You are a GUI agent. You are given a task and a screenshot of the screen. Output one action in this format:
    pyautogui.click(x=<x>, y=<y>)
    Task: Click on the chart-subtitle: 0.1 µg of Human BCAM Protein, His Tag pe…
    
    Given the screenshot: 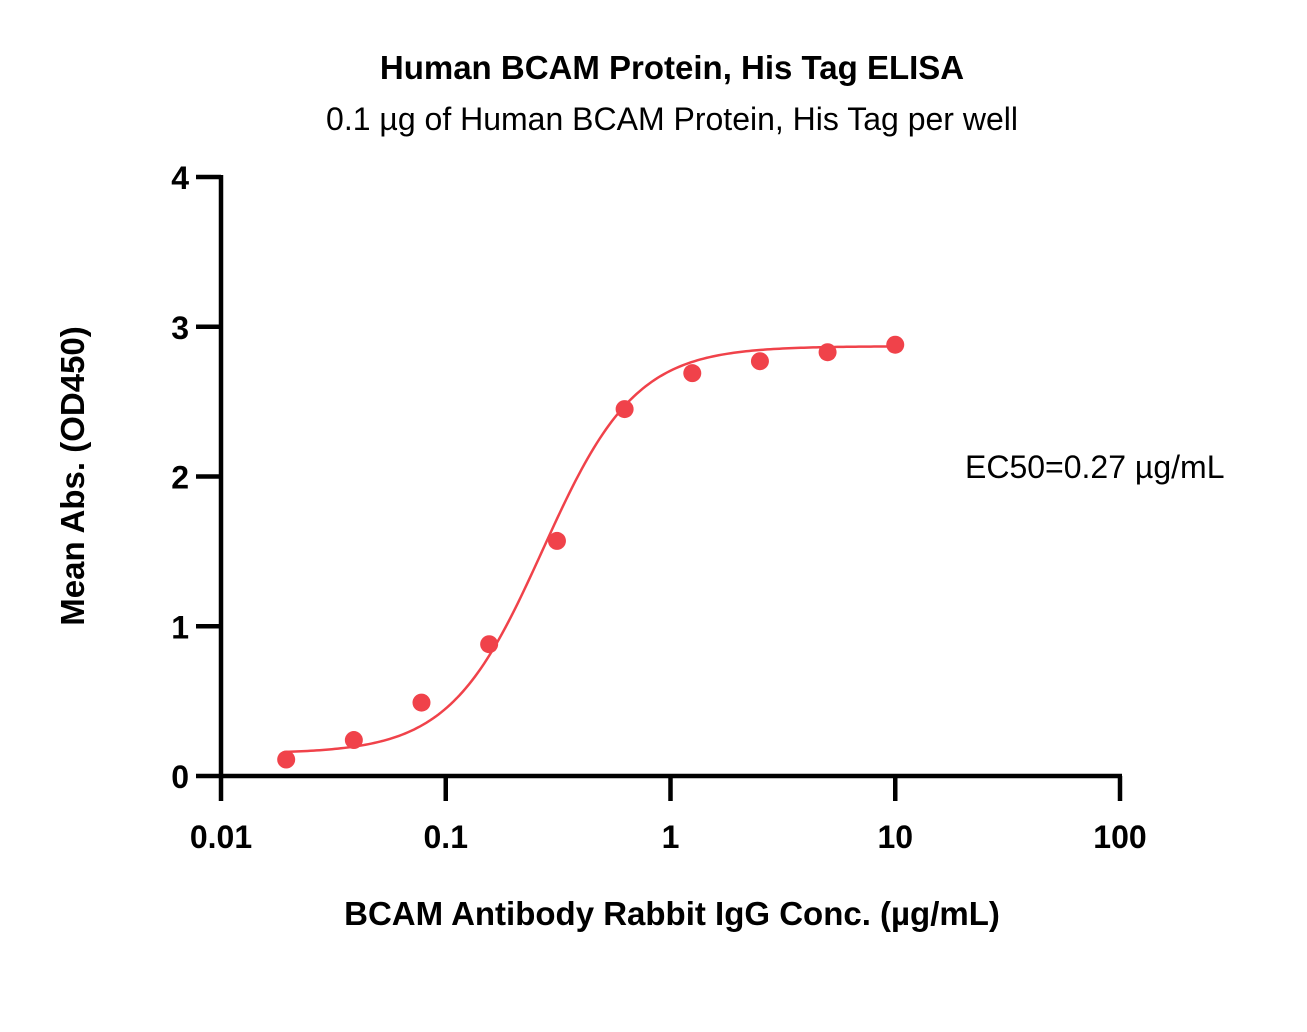 What is the action you would take?
    pyautogui.click(x=672, y=119)
    